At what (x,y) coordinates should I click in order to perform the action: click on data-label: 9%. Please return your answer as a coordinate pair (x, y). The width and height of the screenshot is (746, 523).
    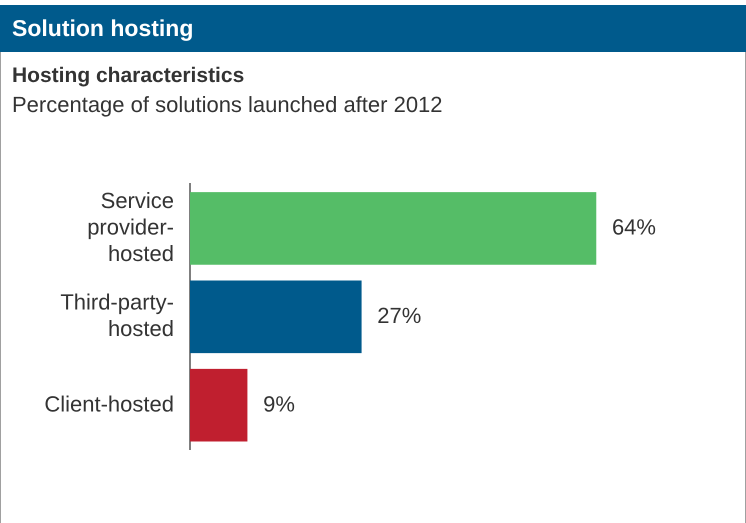
    Looking at the image, I should click on (279, 403).